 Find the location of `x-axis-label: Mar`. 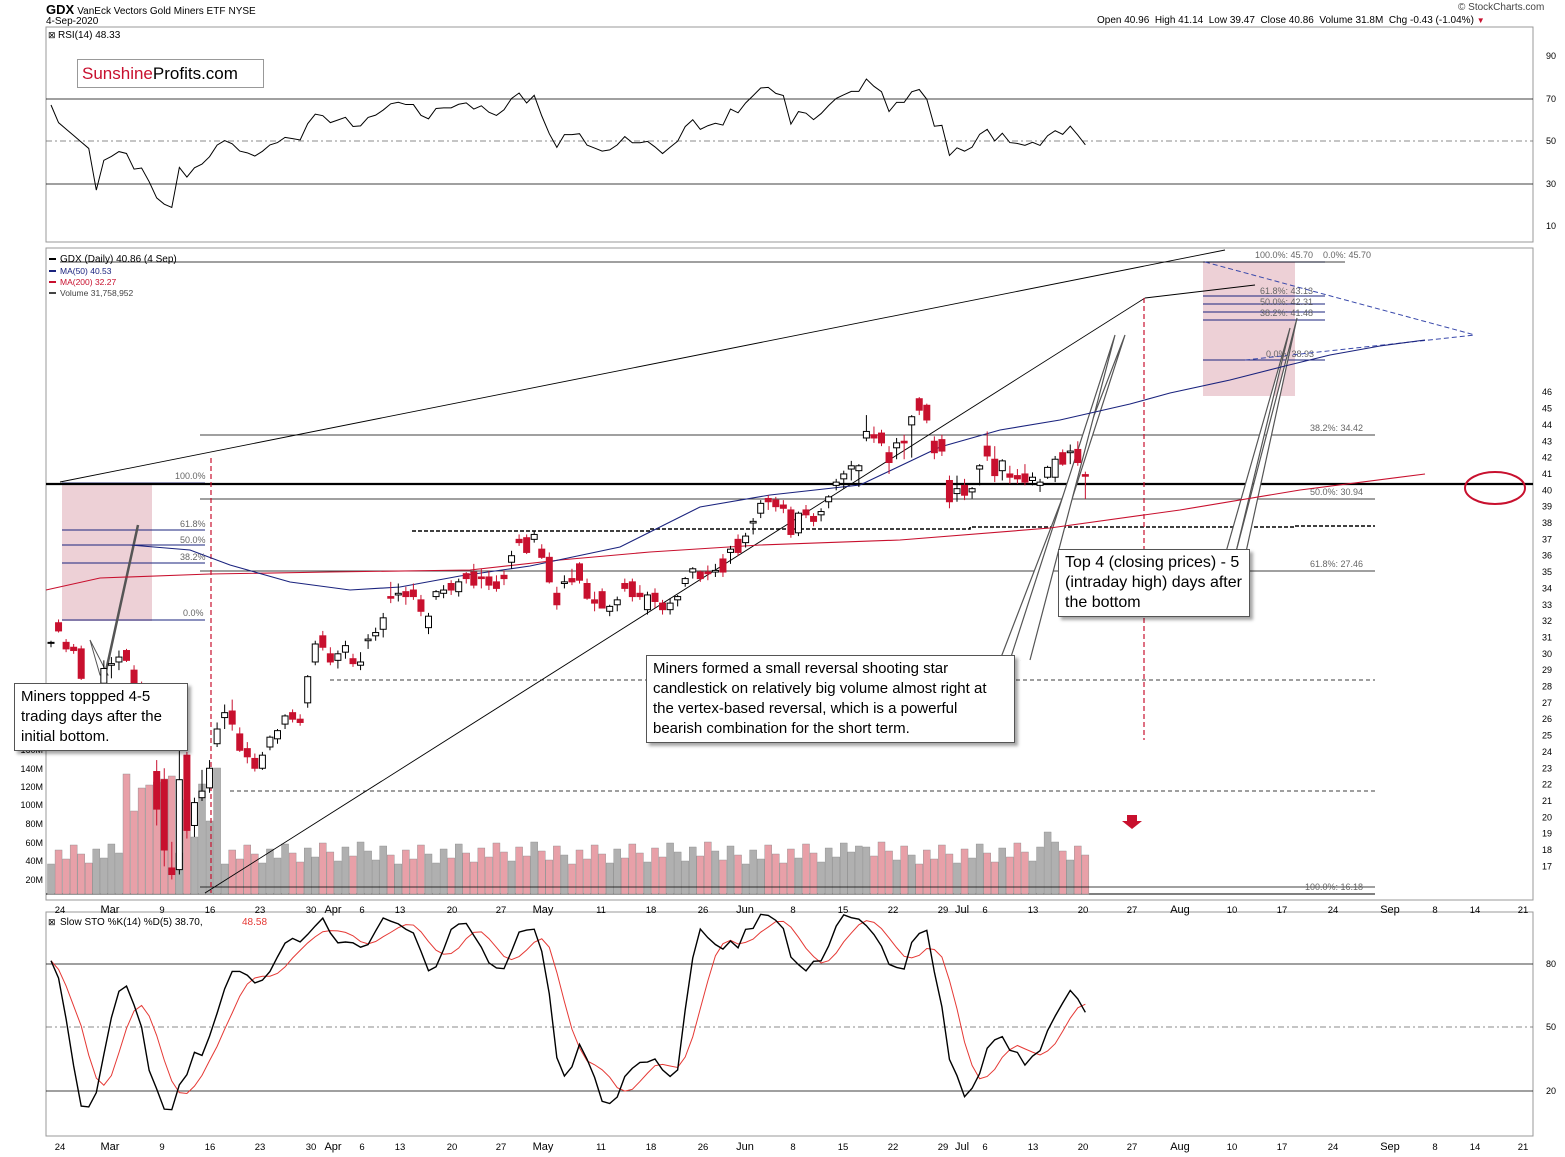

x-axis-label: Mar is located at coordinates (110, 910).